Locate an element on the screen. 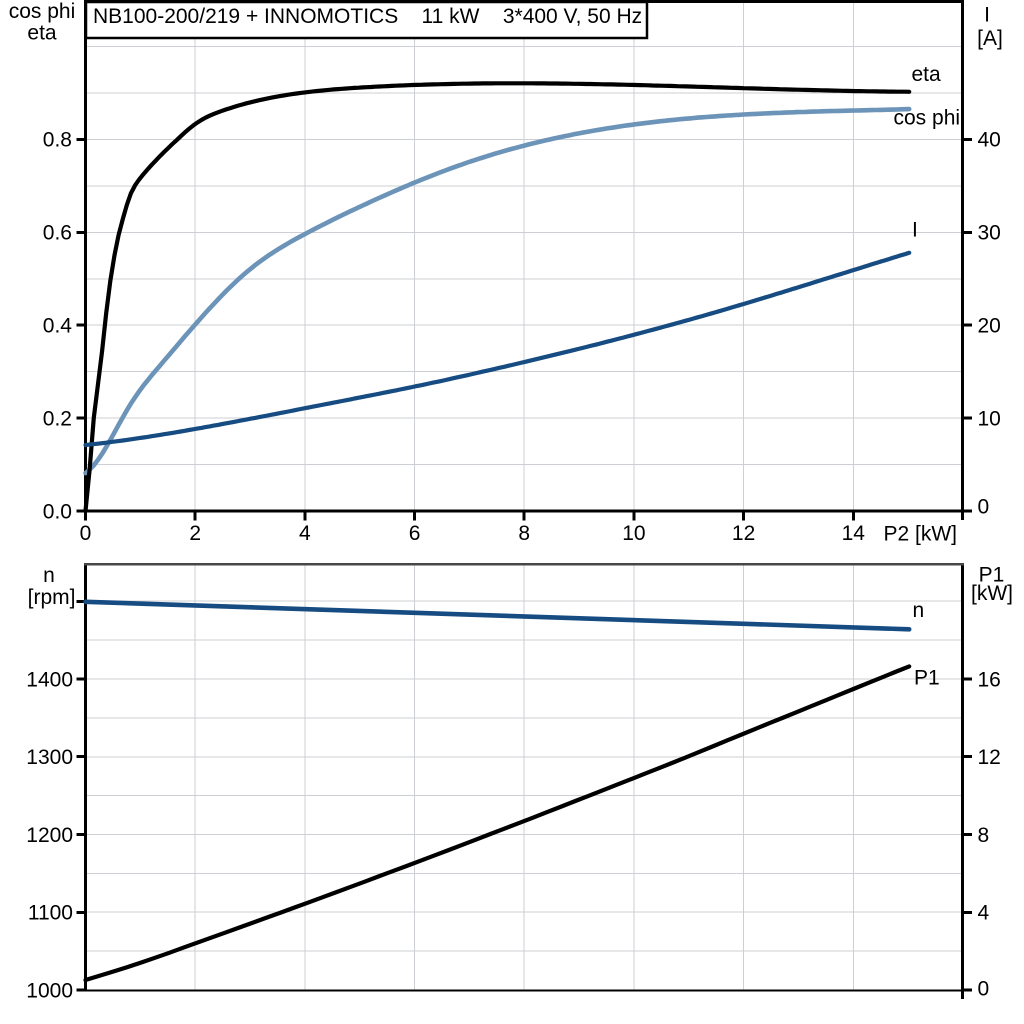  svg-text: 6 is located at coordinates (415, 533).